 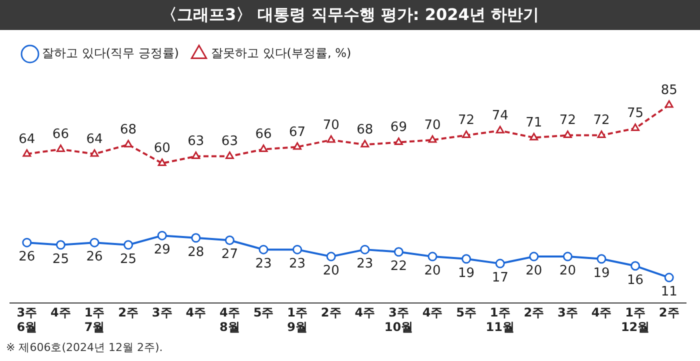 What do you see at coordinates (399, 320) in the screenshot?
I see `x-tick-label: 3주 10월` at bounding box center [399, 320].